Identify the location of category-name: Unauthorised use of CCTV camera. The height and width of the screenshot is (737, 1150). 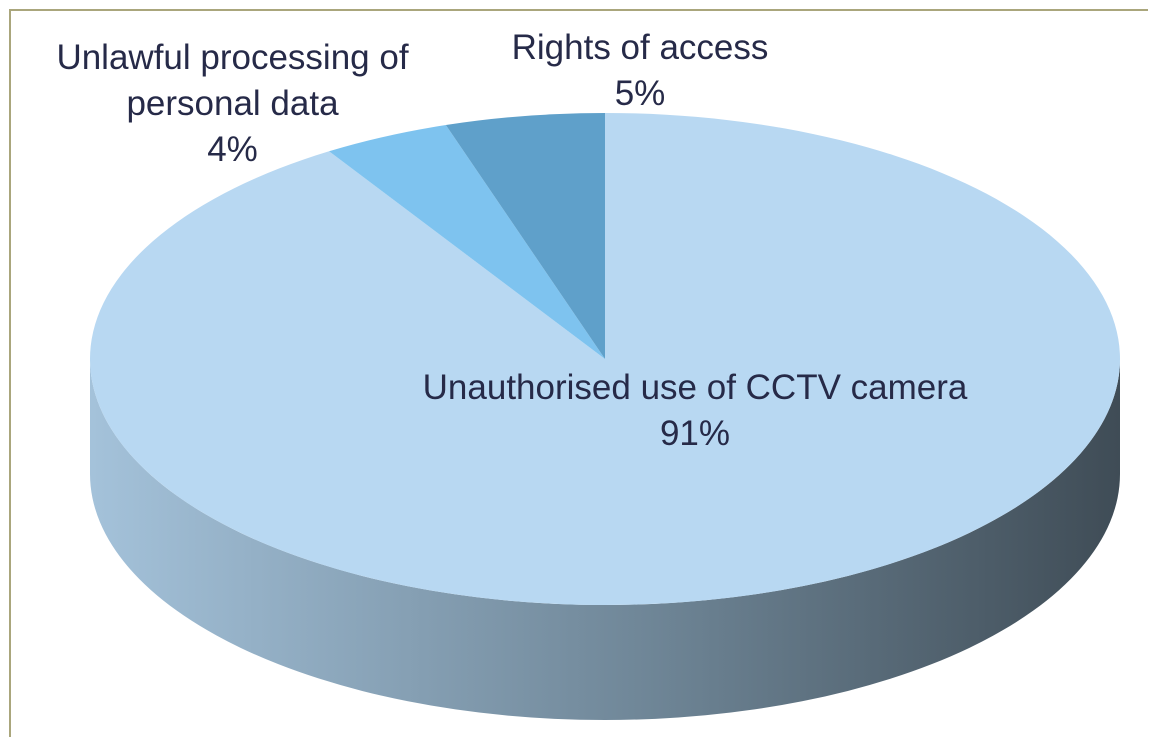
(695, 387).